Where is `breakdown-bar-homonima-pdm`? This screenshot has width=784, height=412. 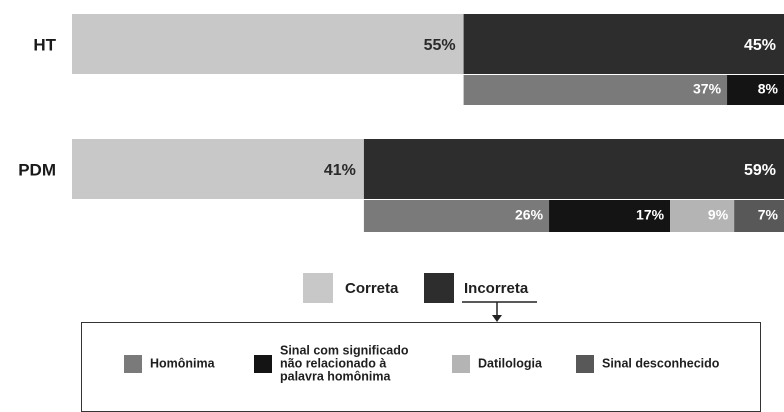 breakdown-bar-homonima-pdm is located at coordinates (456, 216).